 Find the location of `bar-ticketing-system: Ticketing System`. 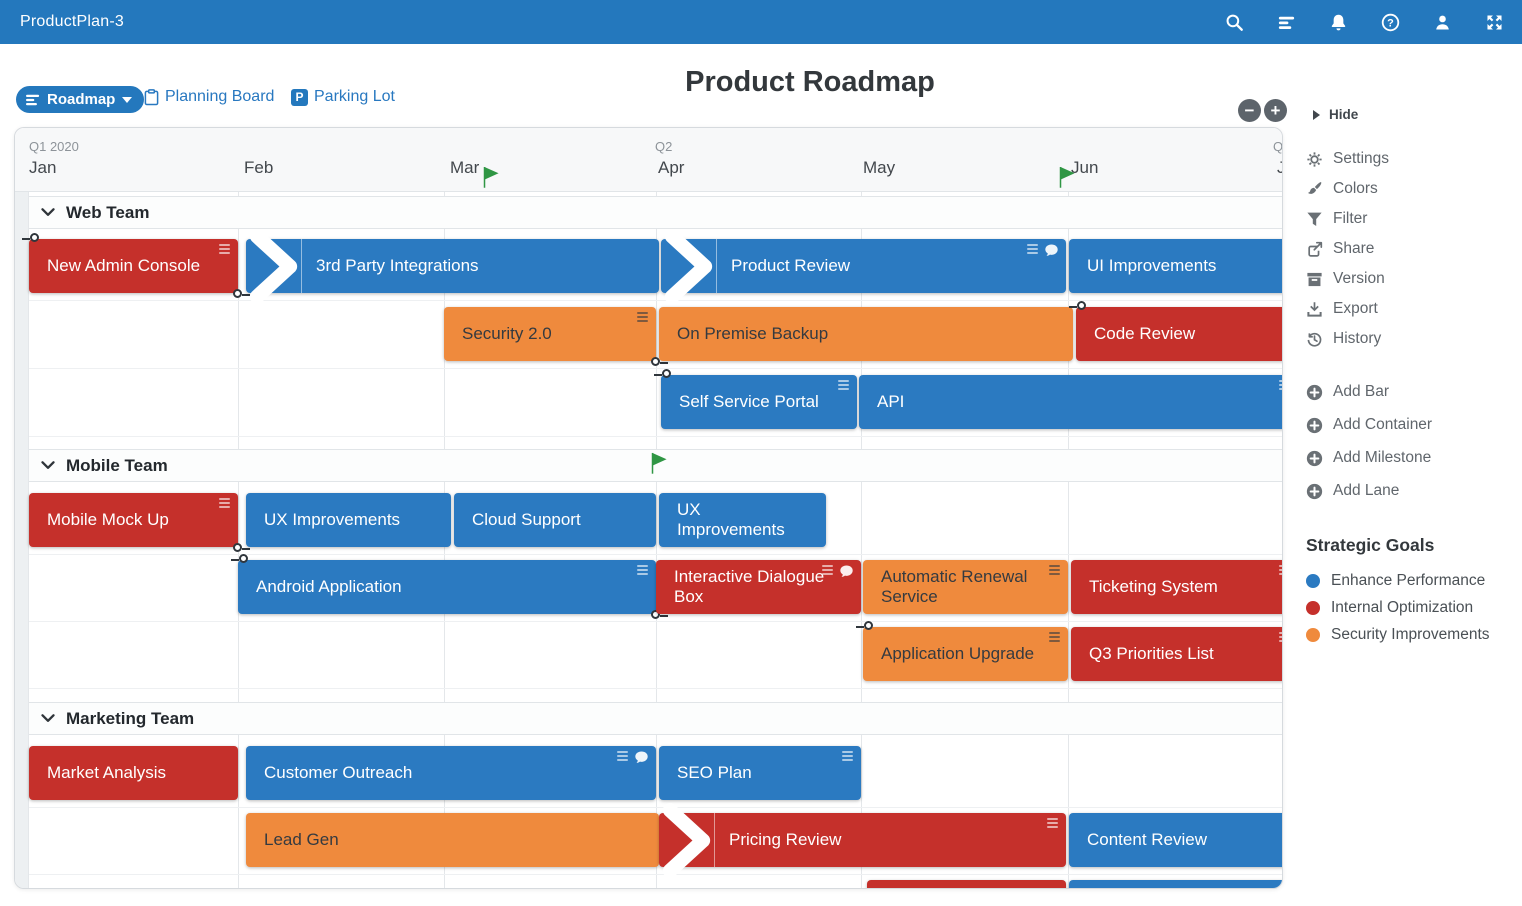

bar-ticketing-system: Ticketing System is located at coordinates (1176, 587).